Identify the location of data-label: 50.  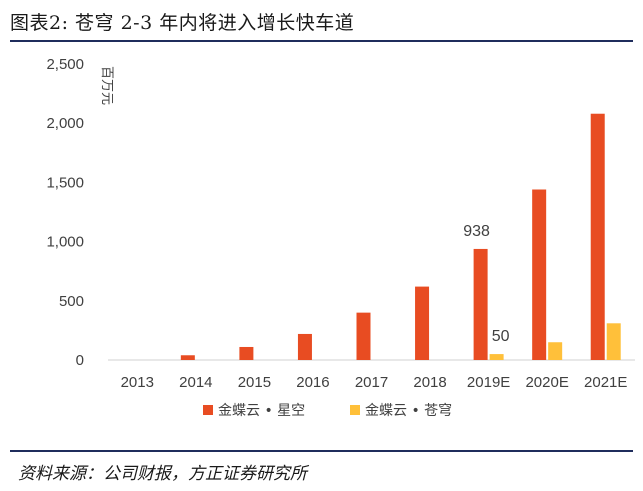
(501, 336).